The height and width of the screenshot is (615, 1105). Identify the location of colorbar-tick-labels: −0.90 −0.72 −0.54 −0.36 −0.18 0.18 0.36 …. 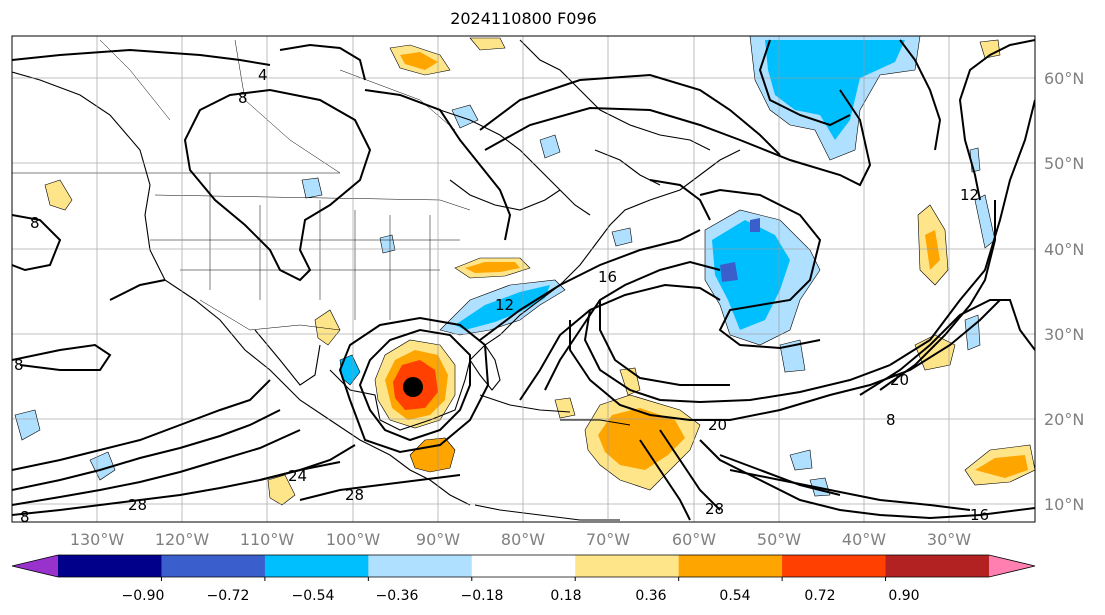
(521, 596).